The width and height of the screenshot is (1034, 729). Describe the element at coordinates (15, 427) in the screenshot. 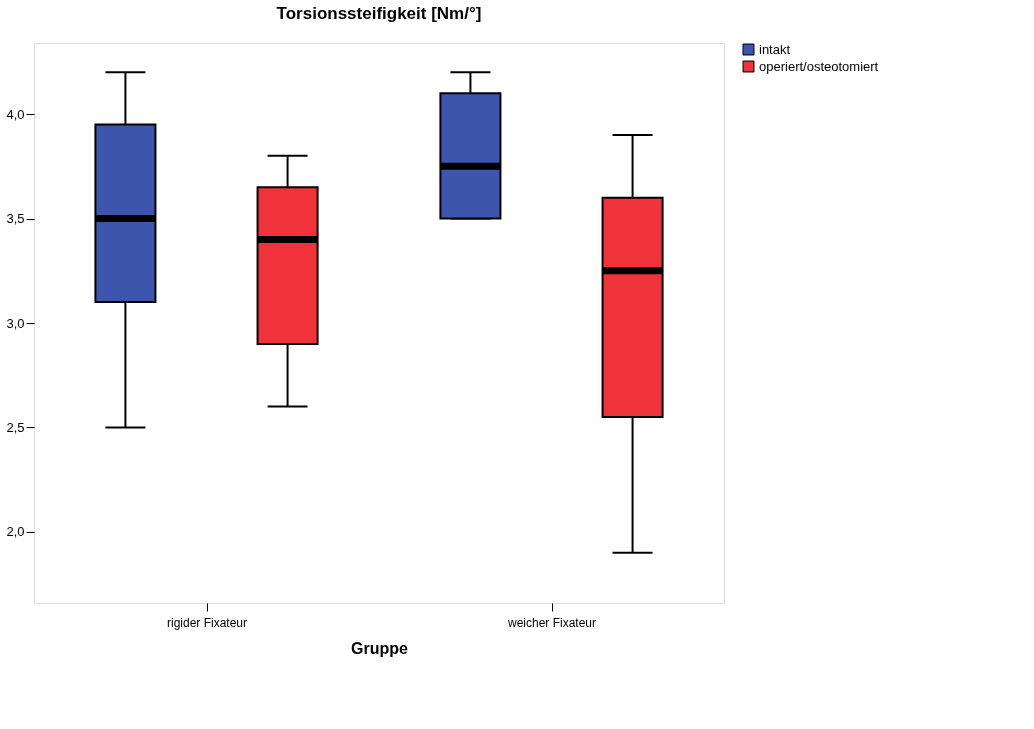

I see `y-tick-label: 2,5` at that location.